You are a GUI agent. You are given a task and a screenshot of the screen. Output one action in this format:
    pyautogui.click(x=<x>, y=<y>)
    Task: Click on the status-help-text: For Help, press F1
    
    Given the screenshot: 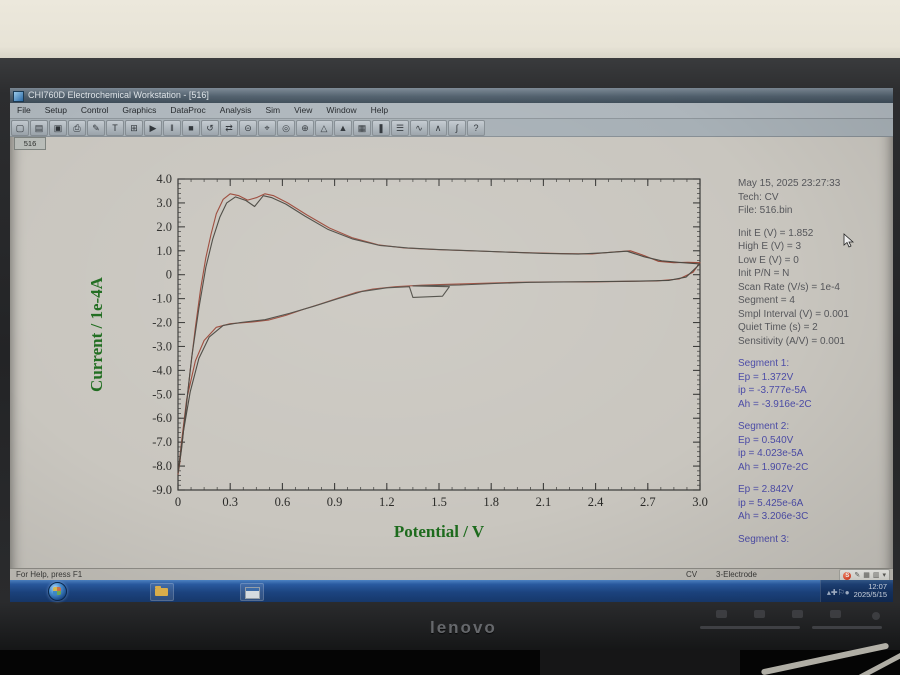 What is the action you would take?
    pyautogui.click(x=49, y=574)
    